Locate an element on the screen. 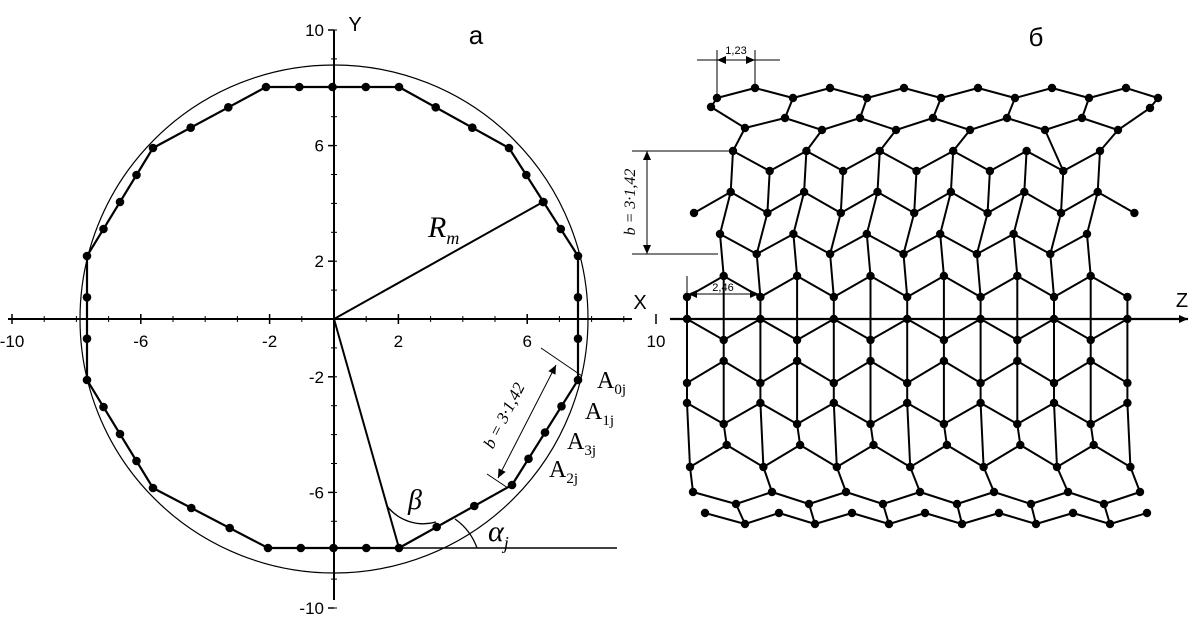  dim-side-label: b = 3·1,42 is located at coordinates (630, 202).